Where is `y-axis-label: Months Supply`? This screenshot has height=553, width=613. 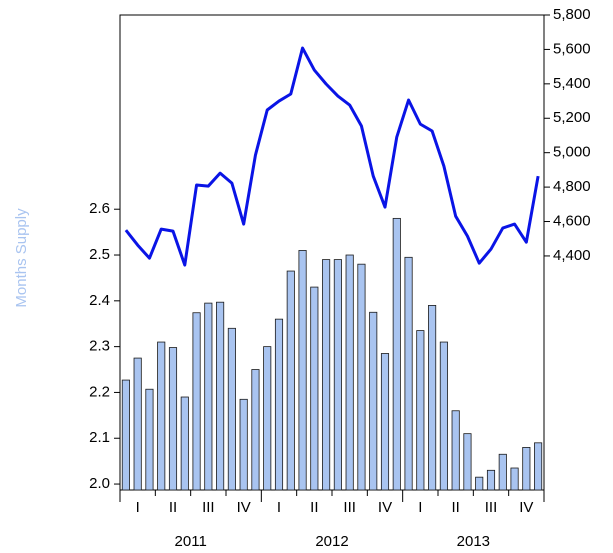
y-axis-label: Months Supply is located at coordinates (21, 258).